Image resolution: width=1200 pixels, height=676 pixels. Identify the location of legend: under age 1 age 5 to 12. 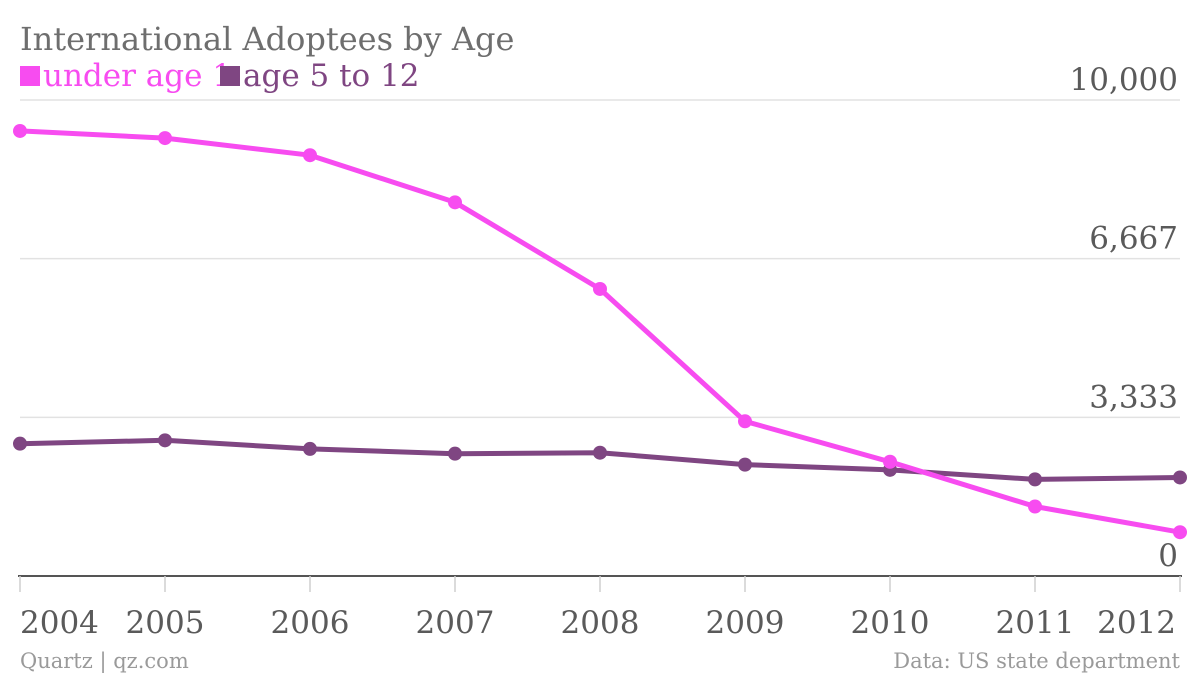
(220, 76).